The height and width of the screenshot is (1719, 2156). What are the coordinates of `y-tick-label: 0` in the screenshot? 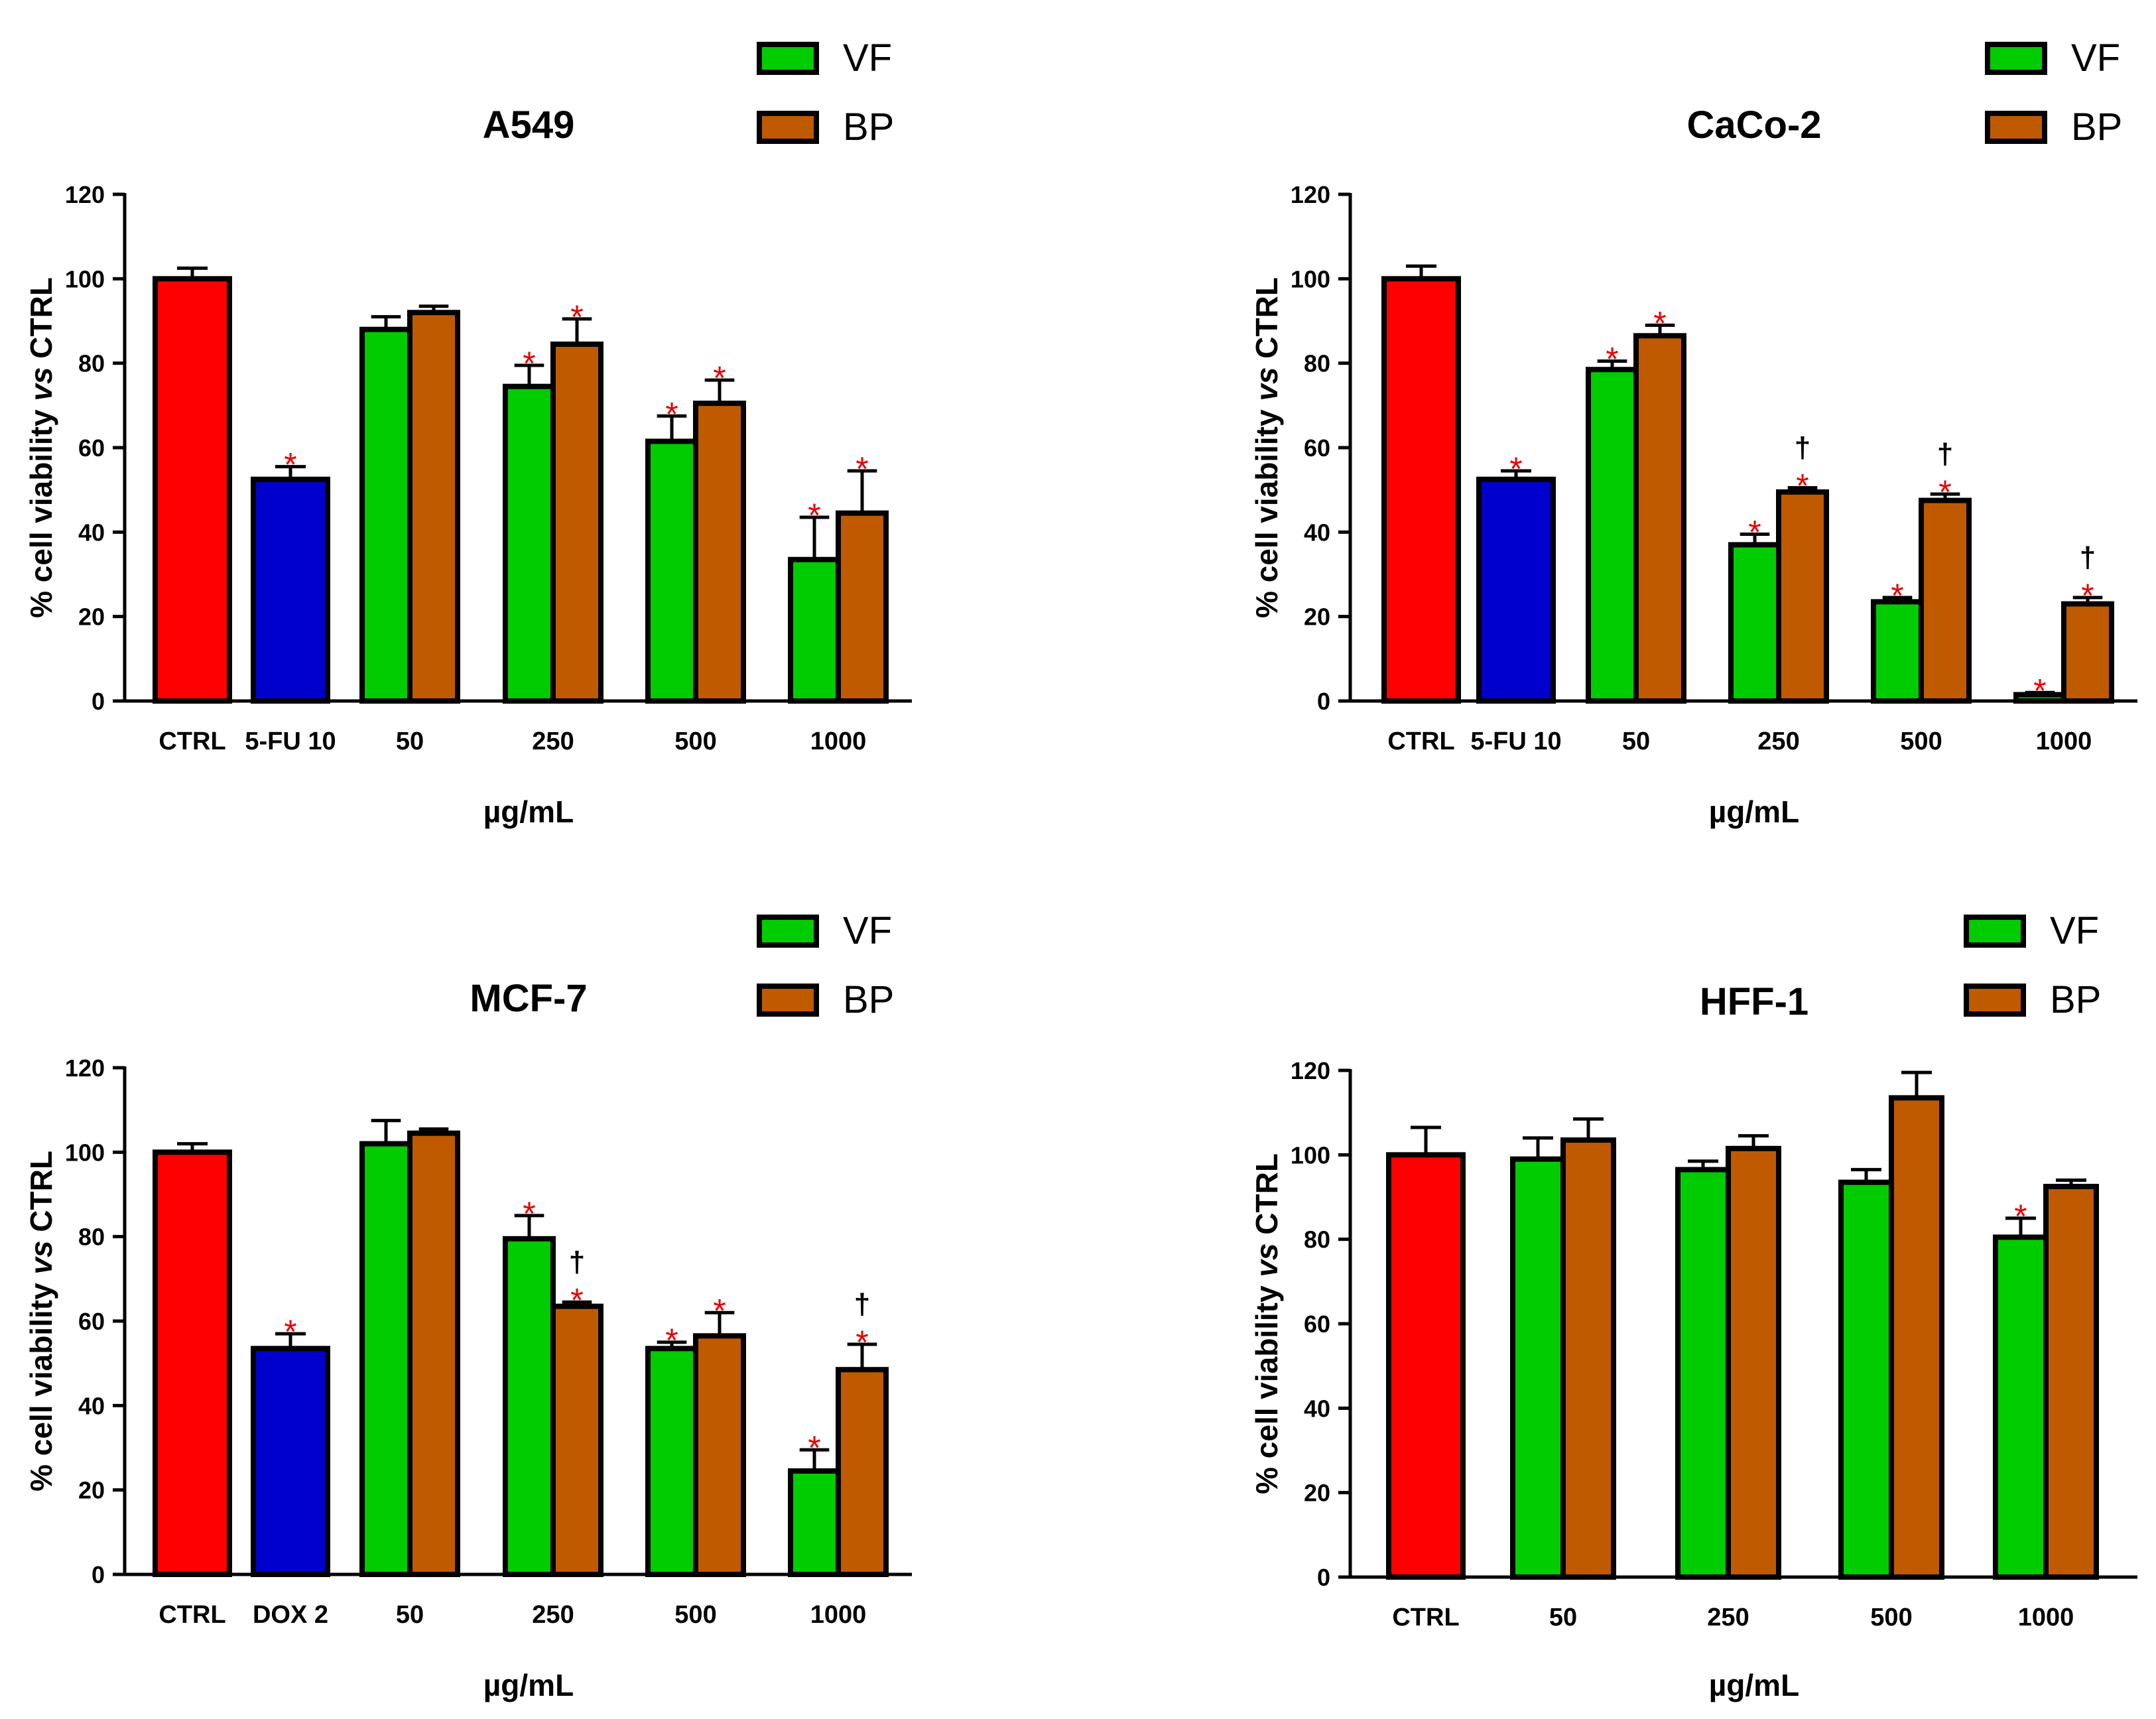 It's located at (98, 701).